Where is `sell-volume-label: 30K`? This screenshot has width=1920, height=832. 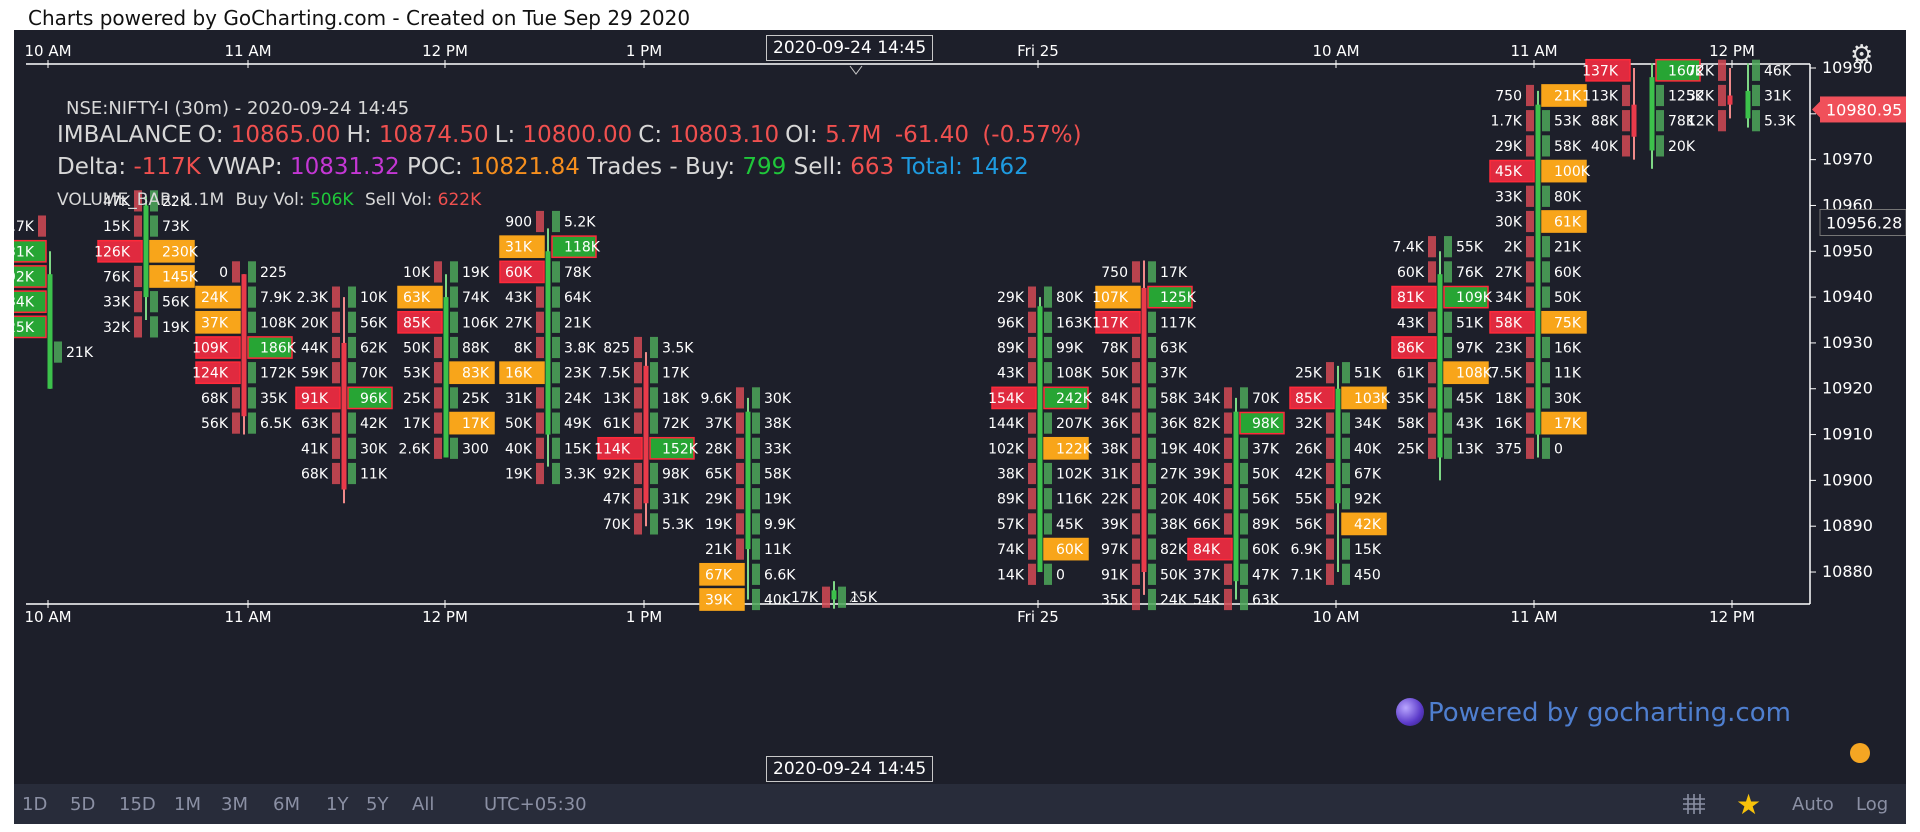
sell-volume-label: 30K is located at coordinates (1509, 222).